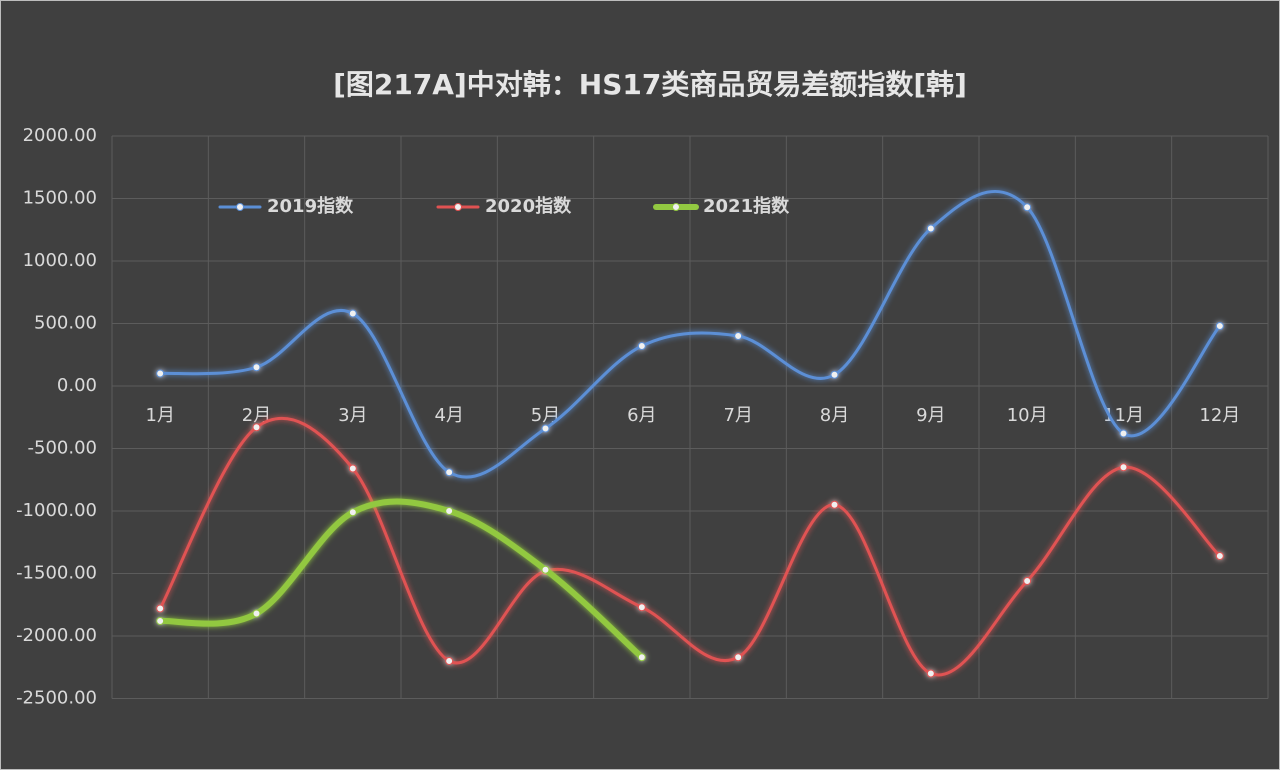 This screenshot has width=1280, height=770. I want to click on x-tick-label: 5月, so click(545, 415).